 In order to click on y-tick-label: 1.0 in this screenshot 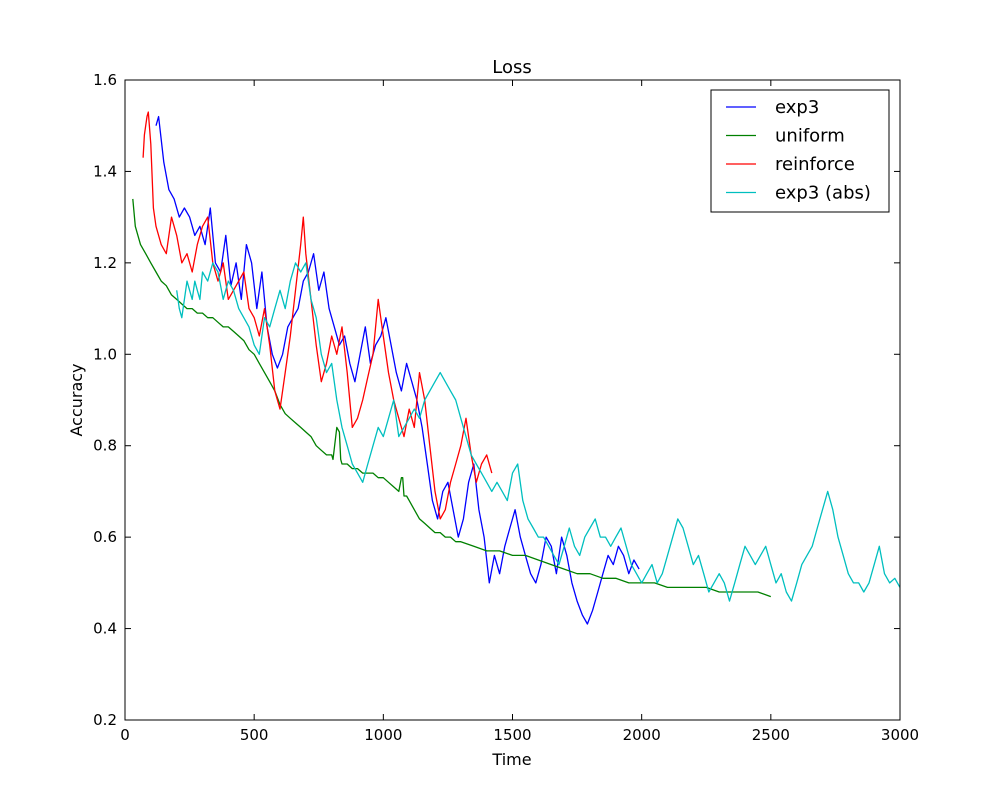, I will do `click(105, 354)`.